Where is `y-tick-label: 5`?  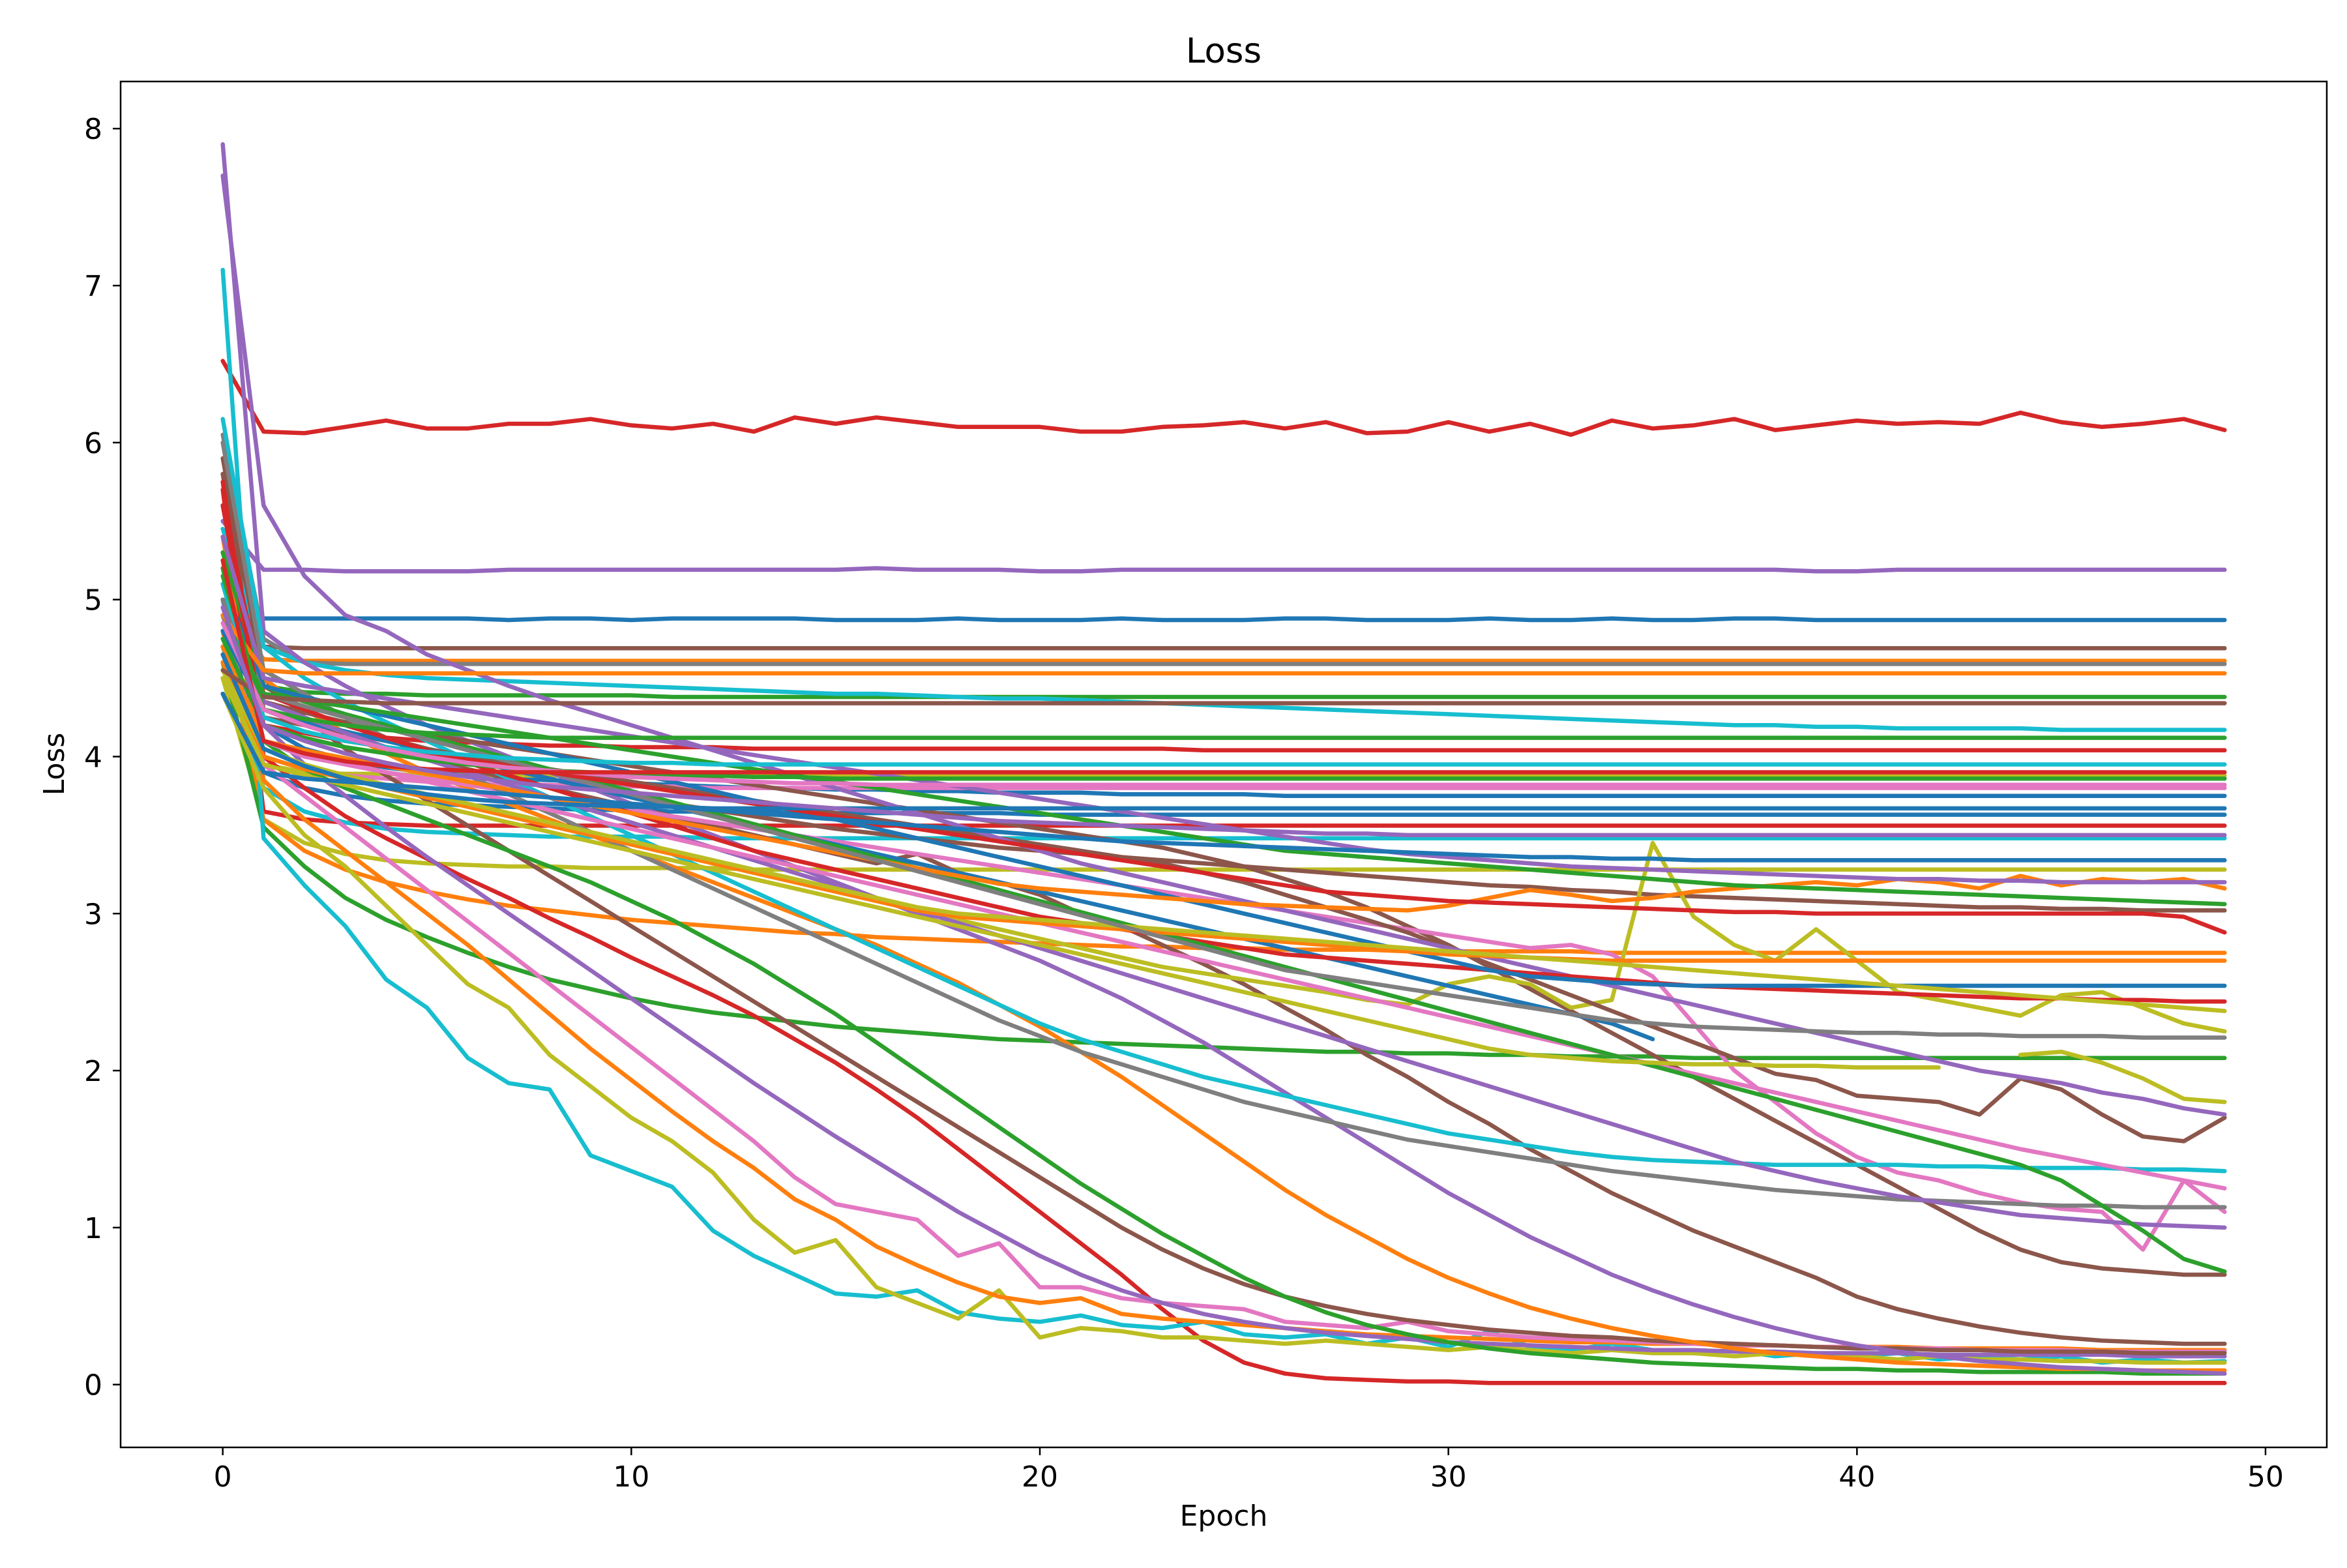
y-tick-label: 5 is located at coordinates (93, 600).